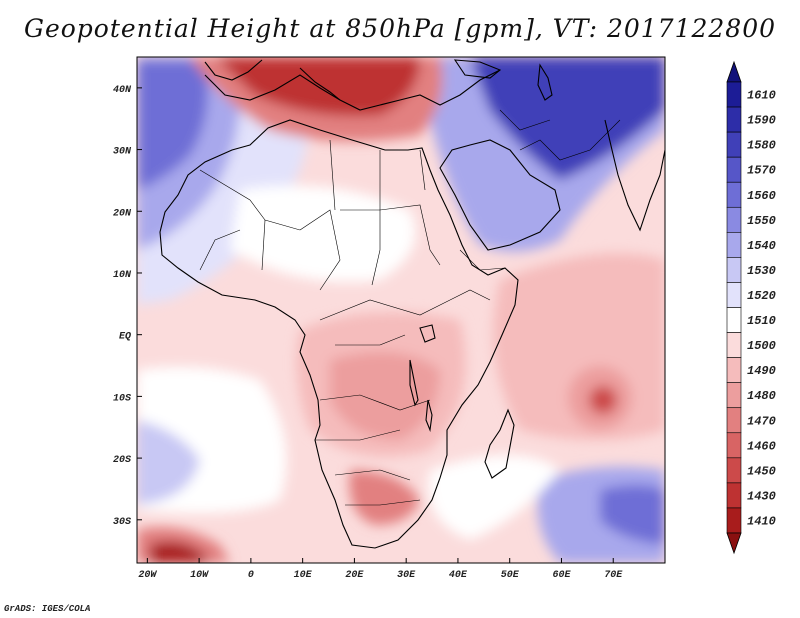  I want to click on colorbar-label: 1510, so click(761, 321).